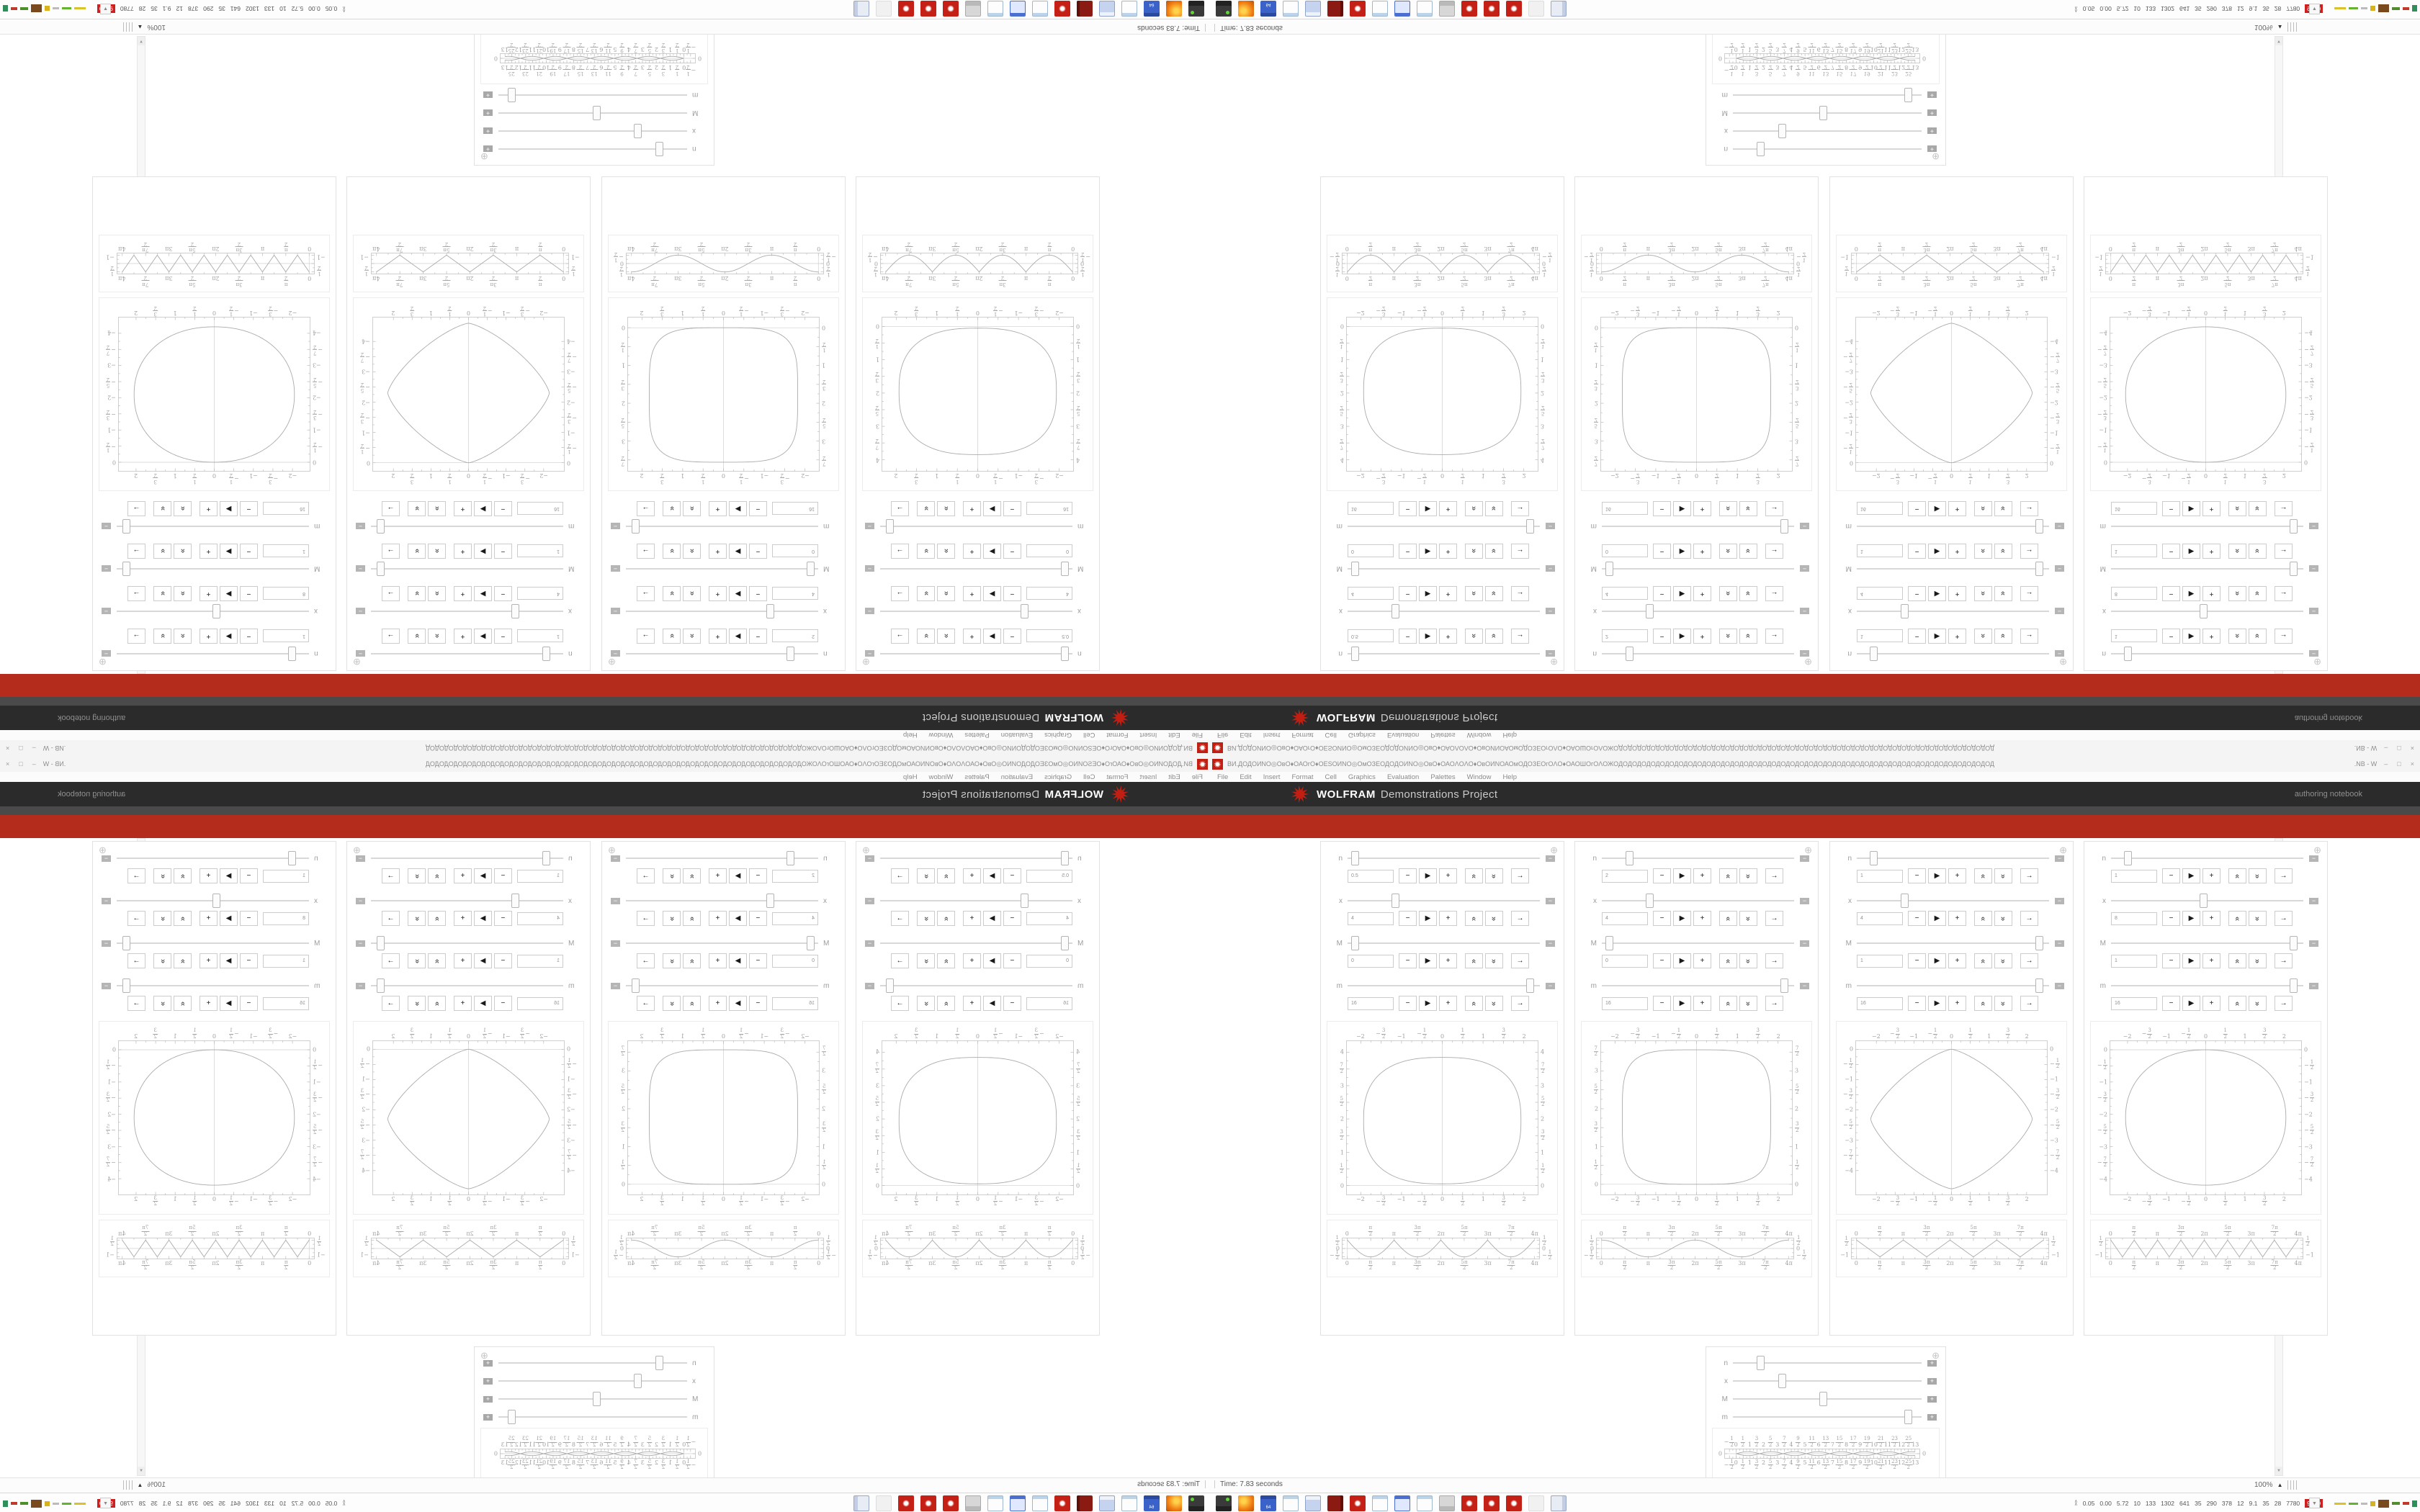  I want to click on taskbar-icon-notepad, so click(1040, 1503).